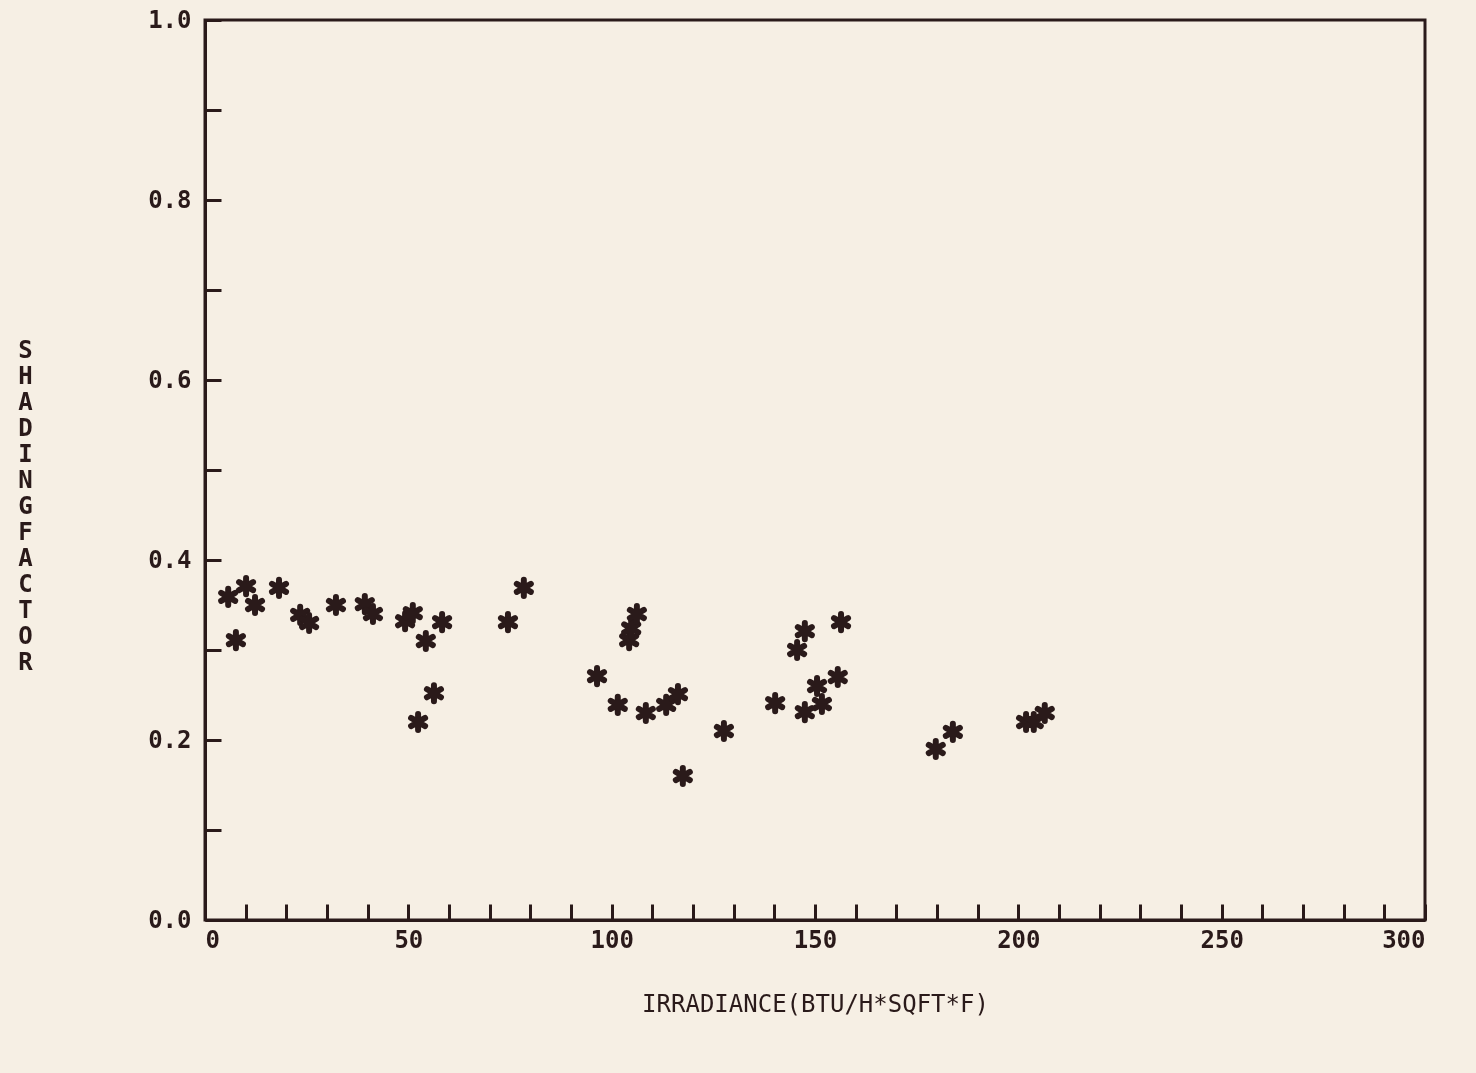 This screenshot has width=1476, height=1073. What do you see at coordinates (815, 939) in the screenshot?
I see `x-tick-label: 150` at bounding box center [815, 939].